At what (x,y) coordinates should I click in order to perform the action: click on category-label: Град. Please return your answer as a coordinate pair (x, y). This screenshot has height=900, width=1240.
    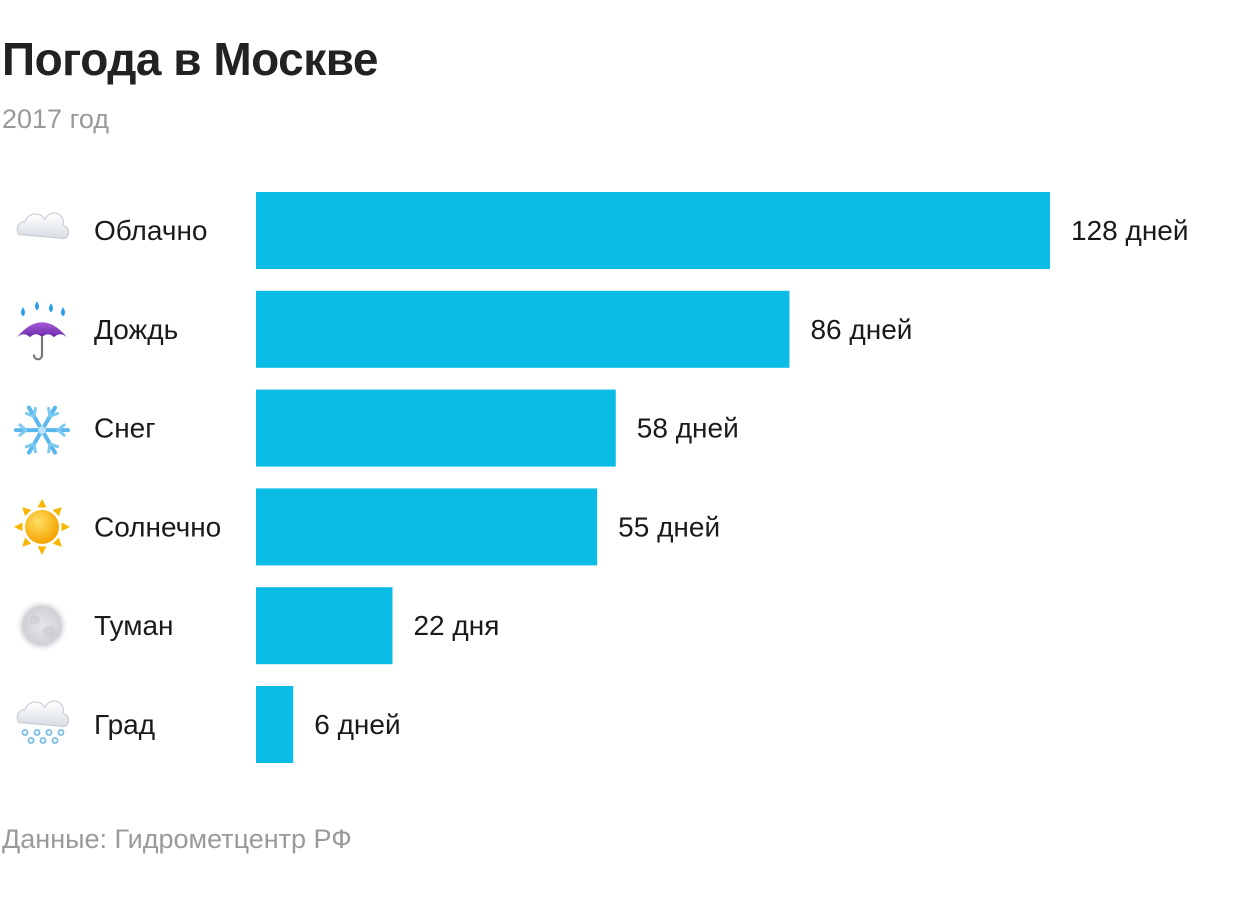
    Looking at the image, I should click on (124, 724).